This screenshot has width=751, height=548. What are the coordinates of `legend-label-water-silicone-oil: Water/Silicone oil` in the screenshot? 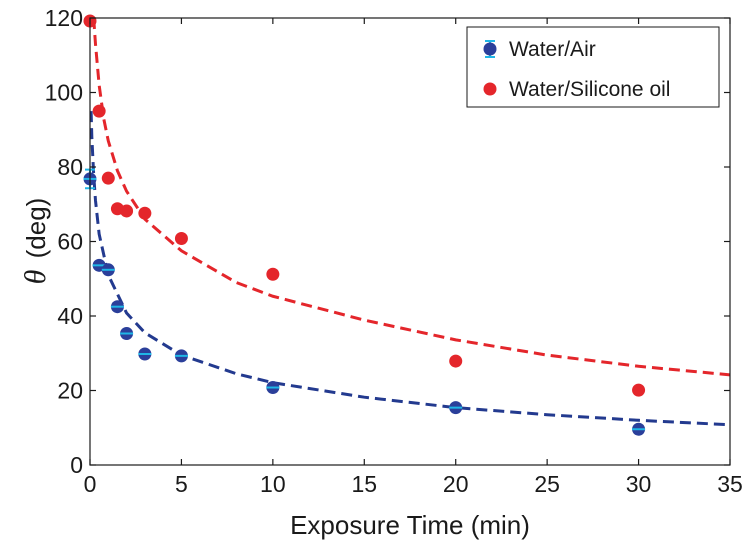 It's located at (589, 89).